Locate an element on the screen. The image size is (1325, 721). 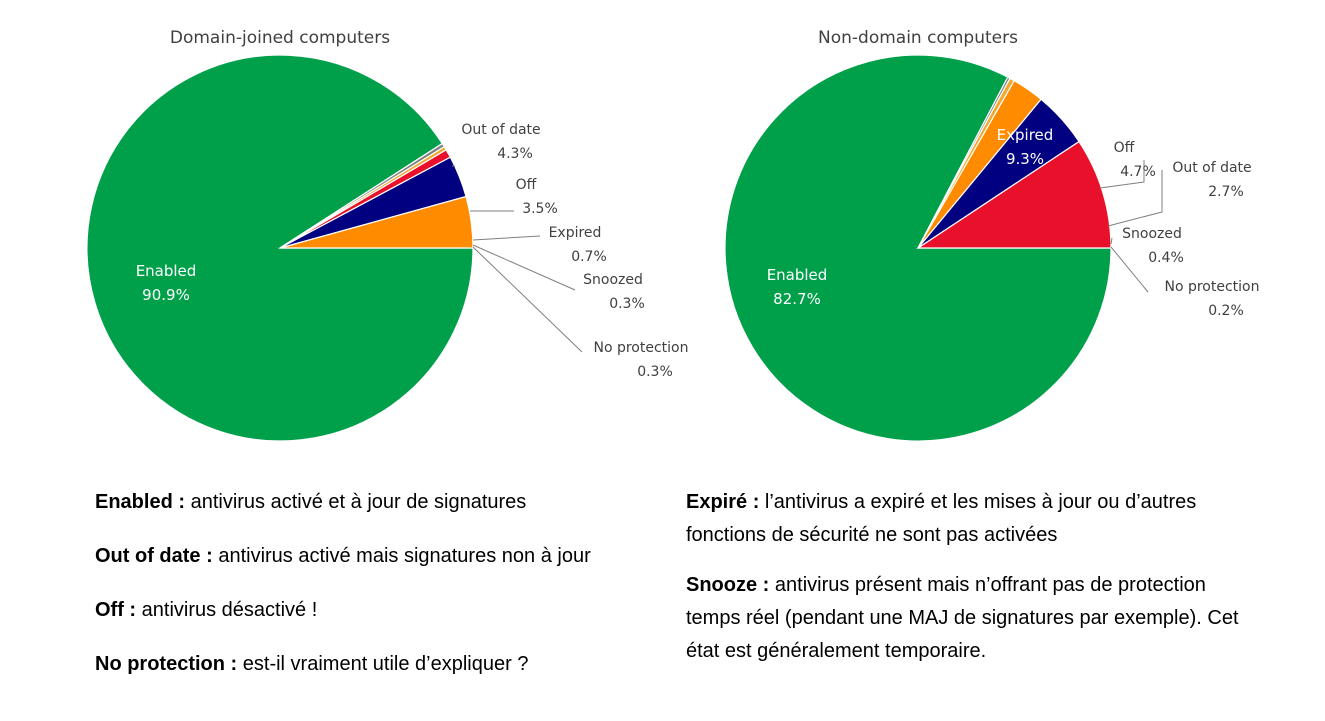
chart-title: Non-domain computers is located at coordinates (918, 38).